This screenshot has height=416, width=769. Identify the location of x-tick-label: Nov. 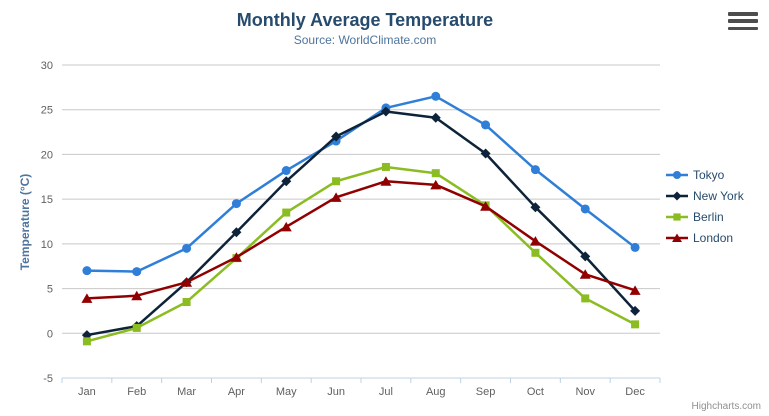
(585, 392).